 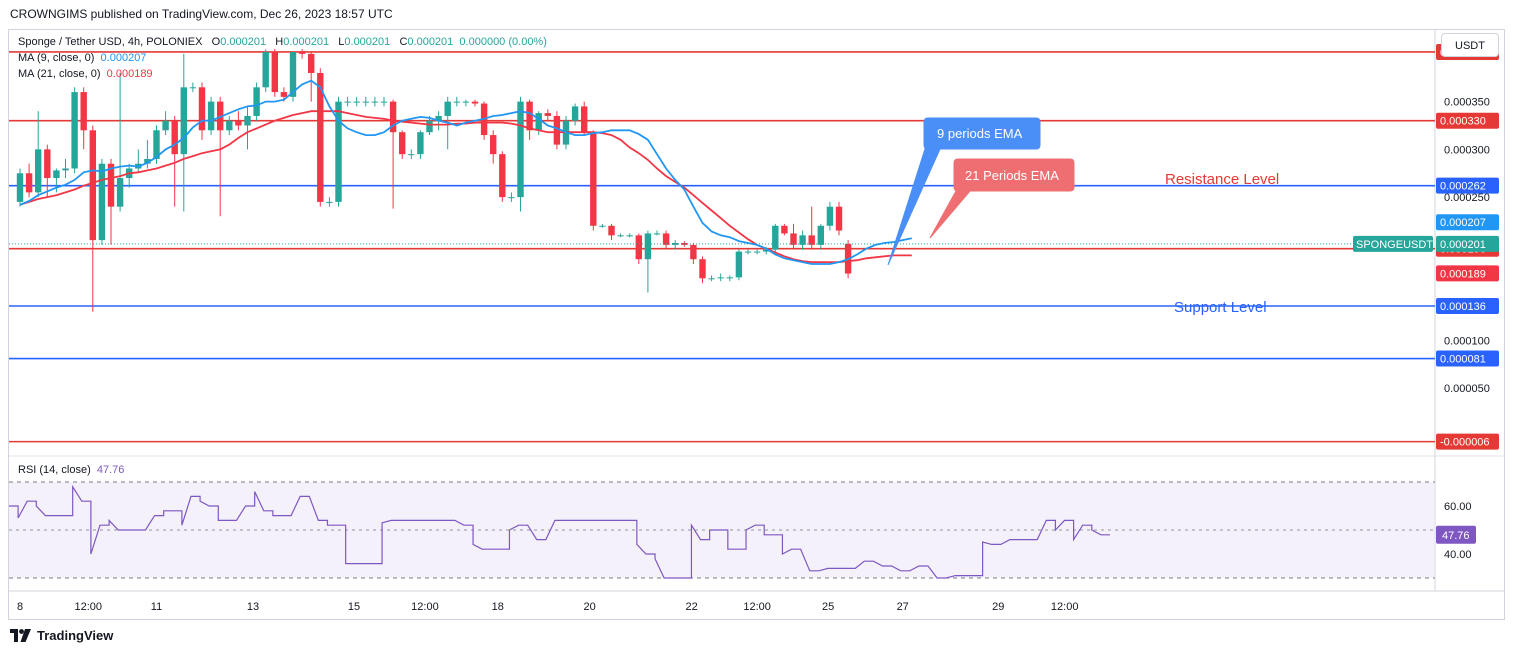 What do you see at coordinates (691, 607) in the screenshot?
I see `time-axis-tick: 22` at bounding box center [691, 607].